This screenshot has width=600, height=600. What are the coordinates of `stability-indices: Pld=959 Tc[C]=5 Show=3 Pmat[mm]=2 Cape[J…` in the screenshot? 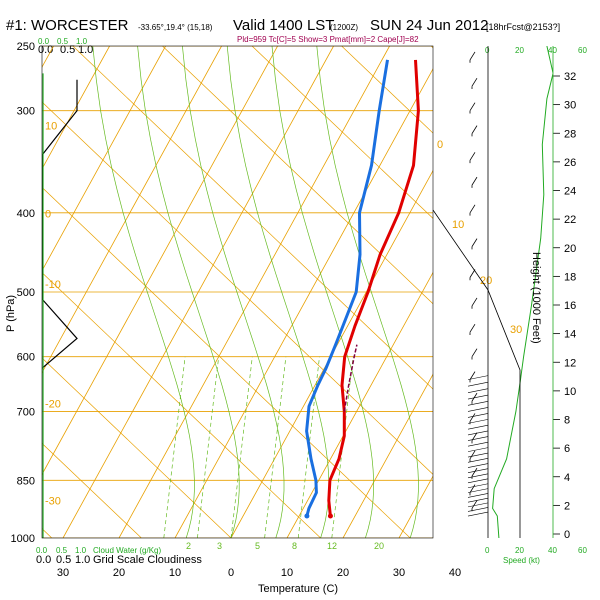 It's located at (328, 39).